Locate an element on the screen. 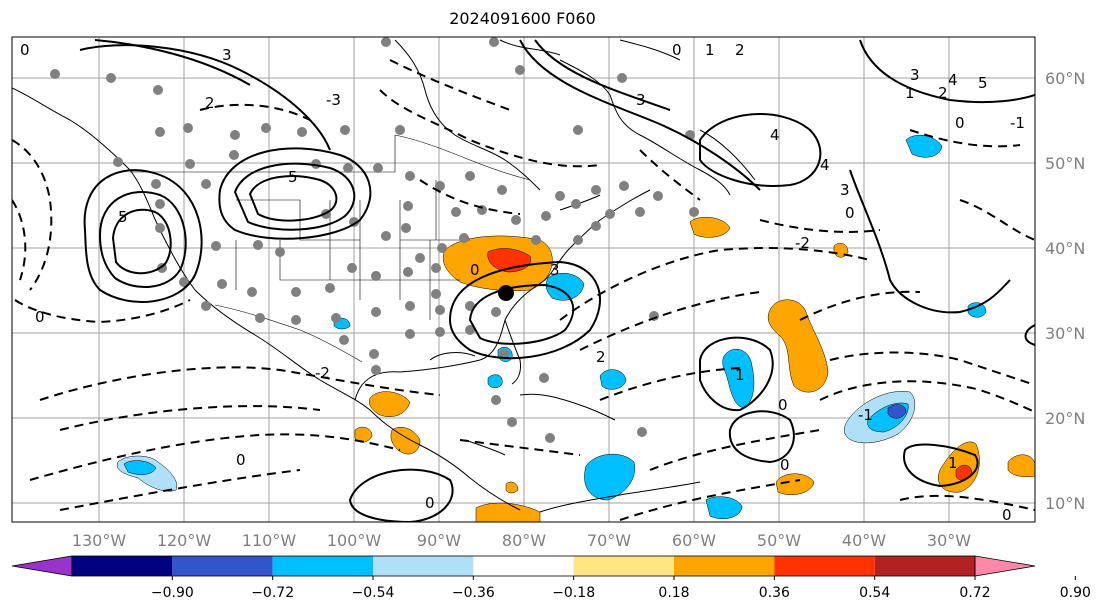  lon-label: 60°W is located at coordinates (694, 540).